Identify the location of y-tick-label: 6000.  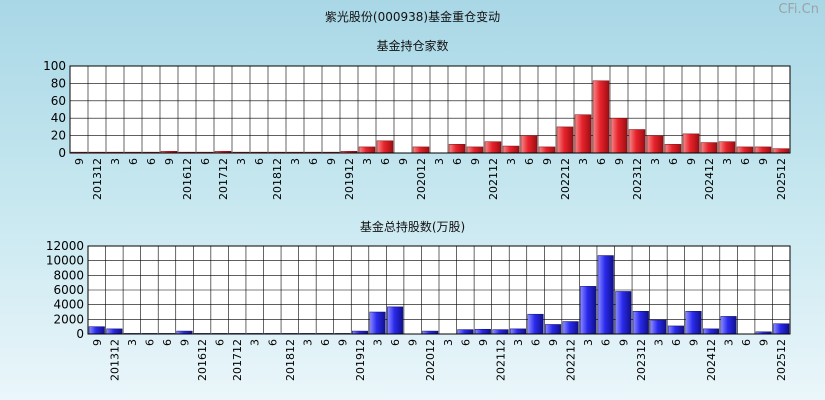
(68, 290).